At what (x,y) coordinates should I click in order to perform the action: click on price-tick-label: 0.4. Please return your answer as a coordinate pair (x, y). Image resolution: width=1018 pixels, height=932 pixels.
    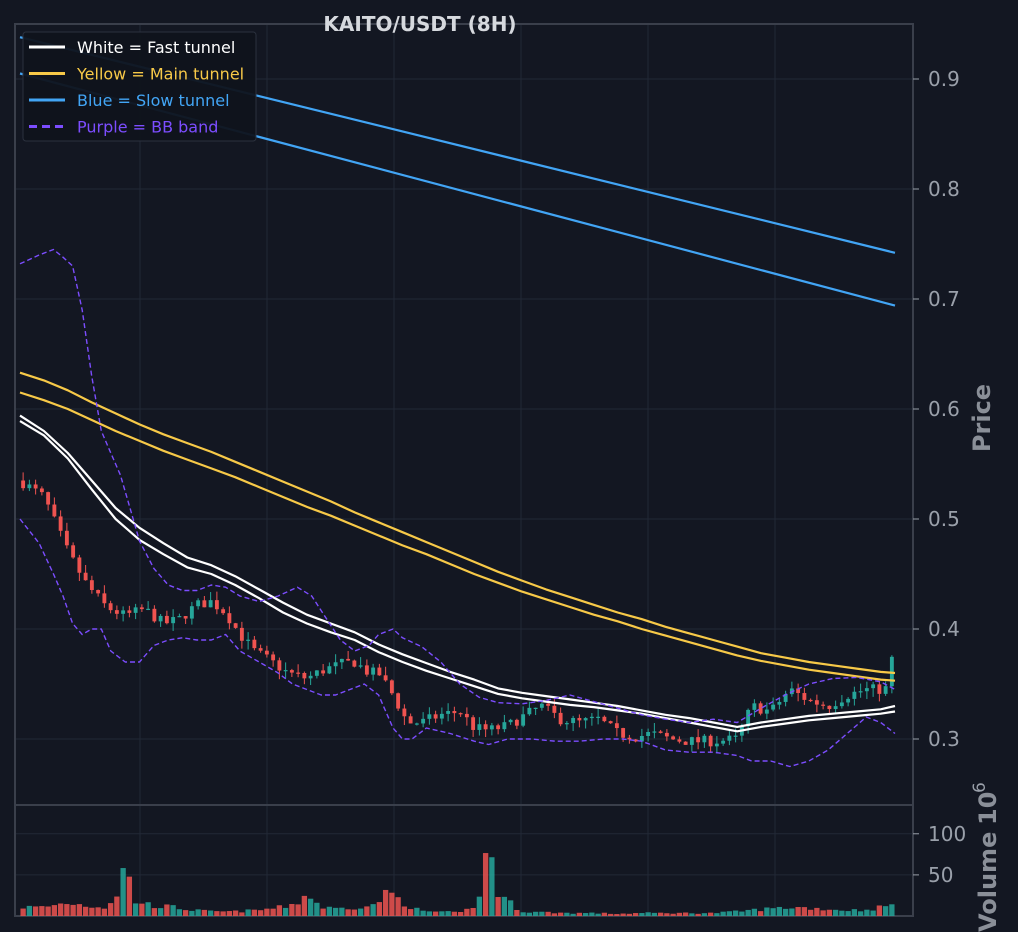
    Looking at the image, I should click on (944, 629).